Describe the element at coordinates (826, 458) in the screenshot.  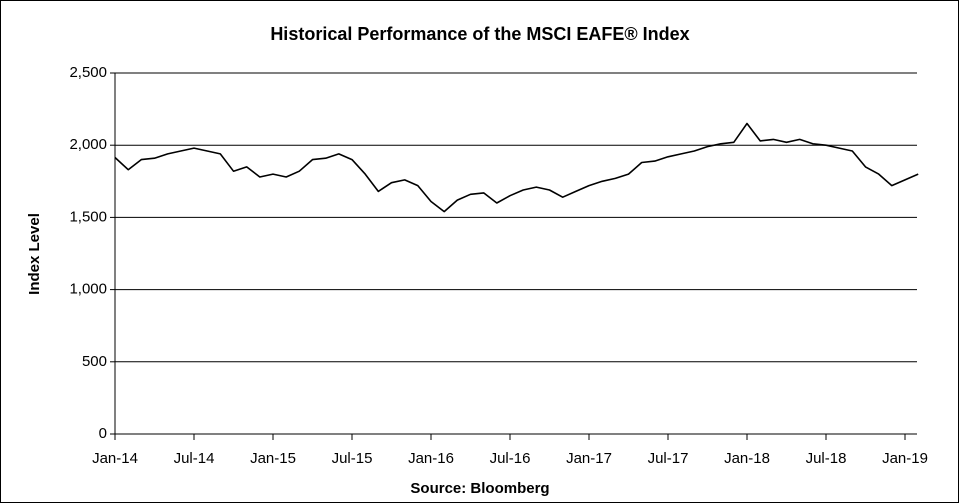
I see `x-tick-label: Jul-18` at that location.